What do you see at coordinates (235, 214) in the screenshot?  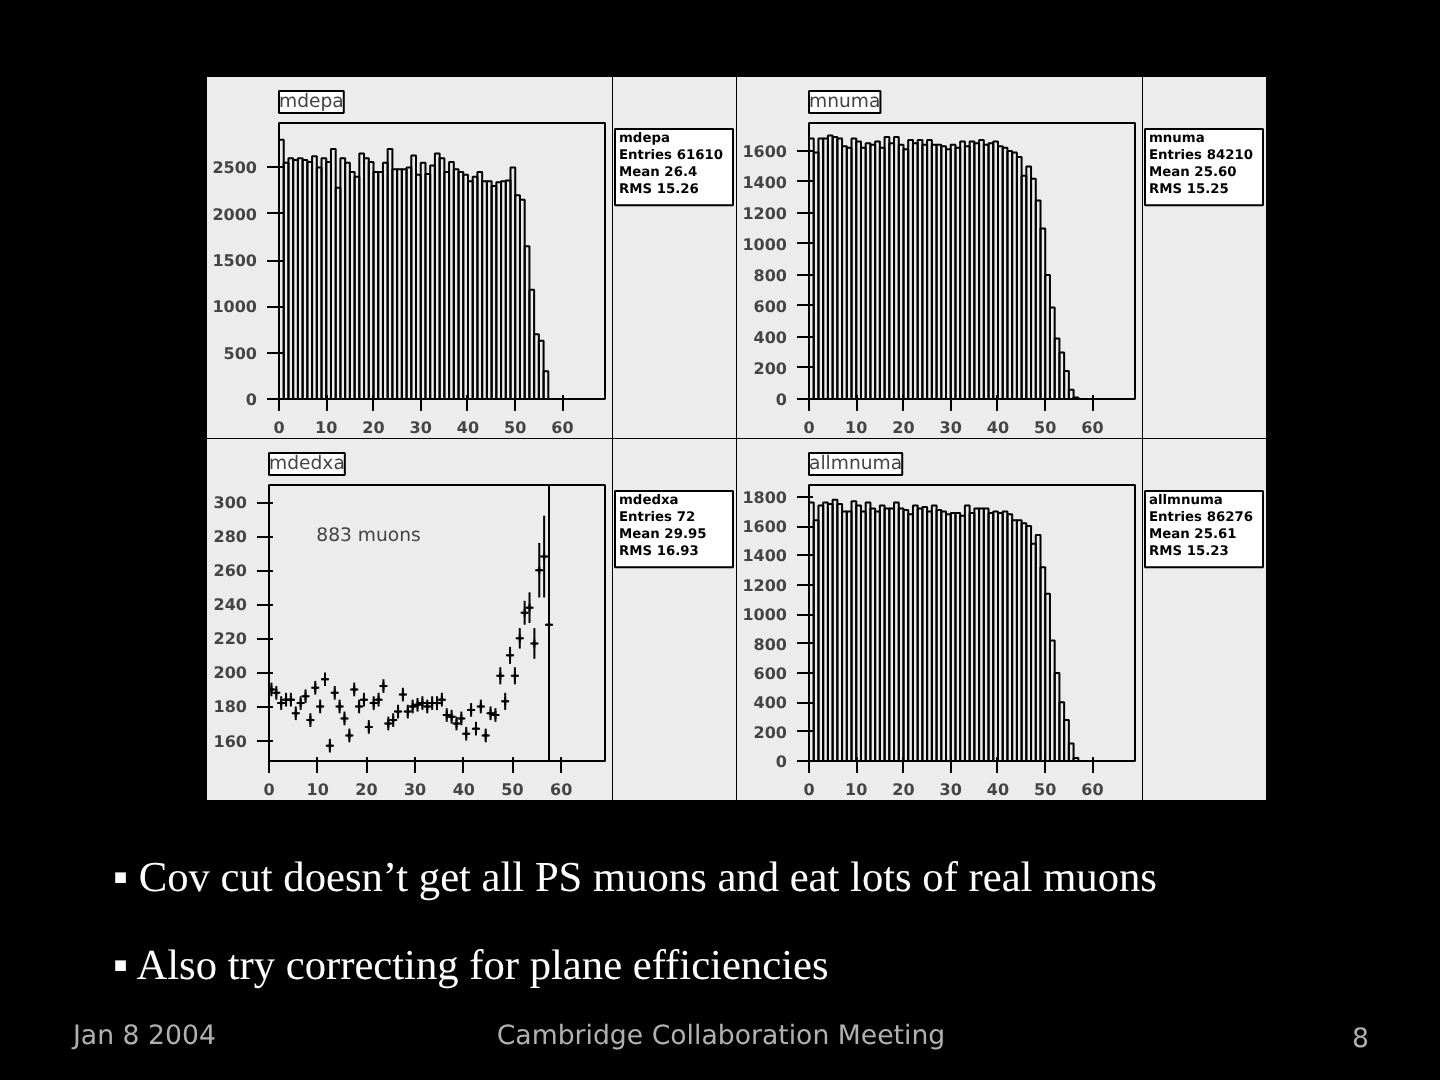 I see `y-tick-label: 2000` at bounding box center [235, 214].